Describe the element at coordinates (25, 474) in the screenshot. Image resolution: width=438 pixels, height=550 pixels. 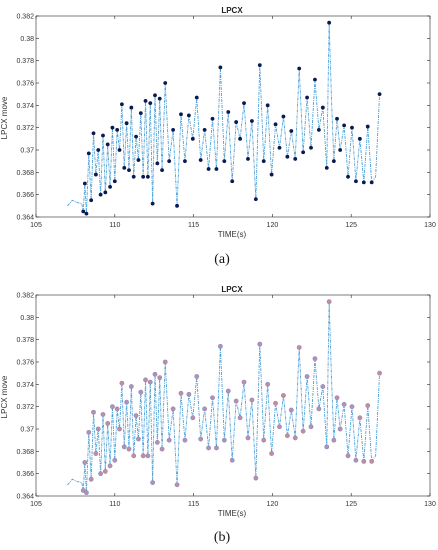
I see `y-tick-label: 0.366` at that location.